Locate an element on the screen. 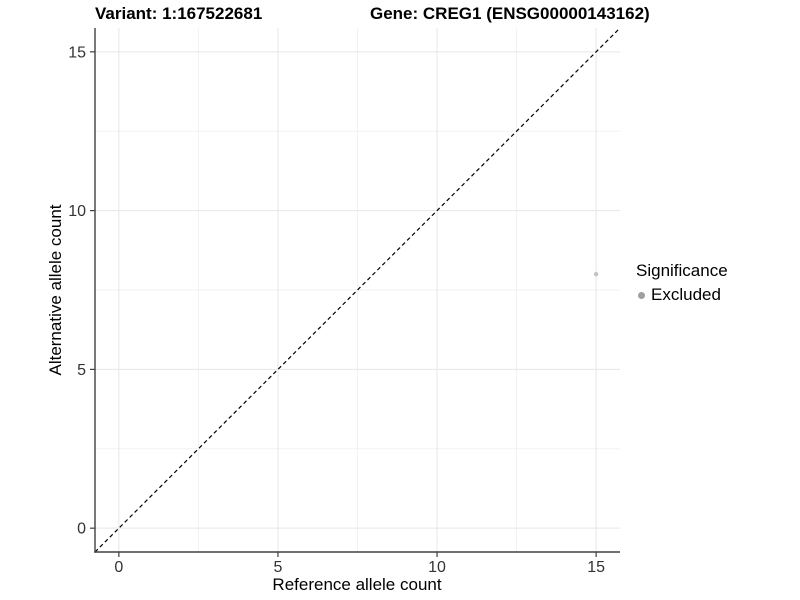  legend-entry: Excluded is located at coordinates (682, 295).